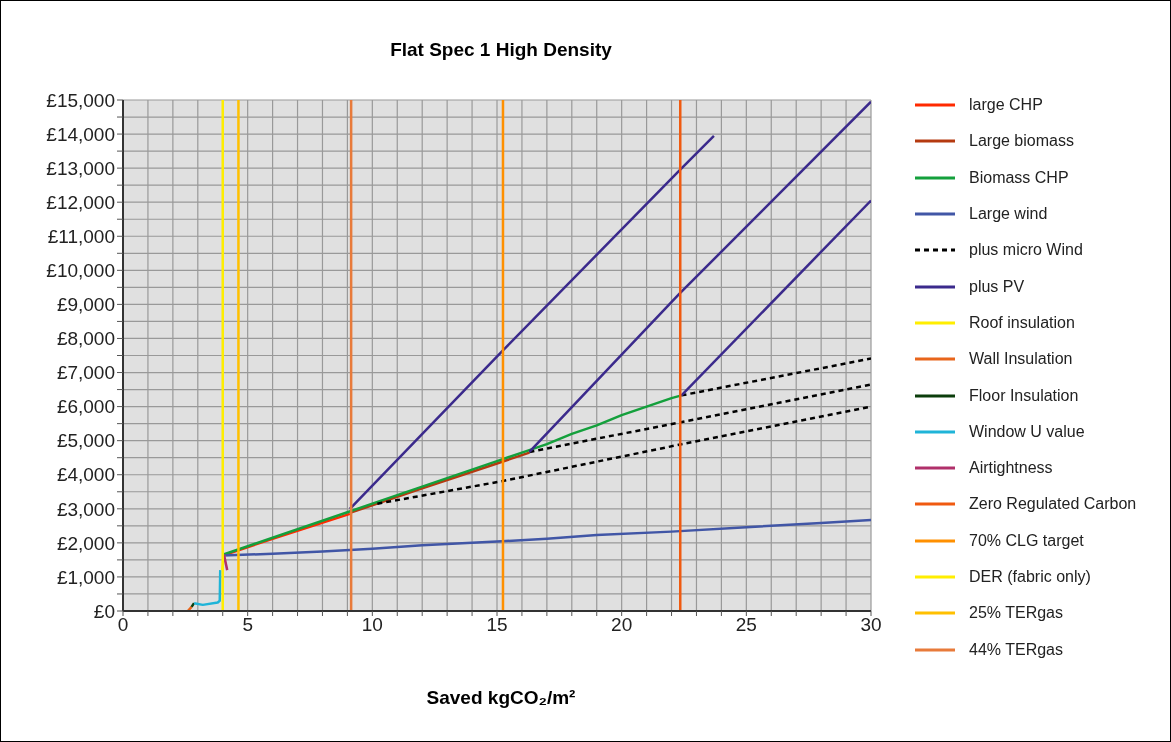  I want to click on y-tick-label: £2,000, so click(85, 543).